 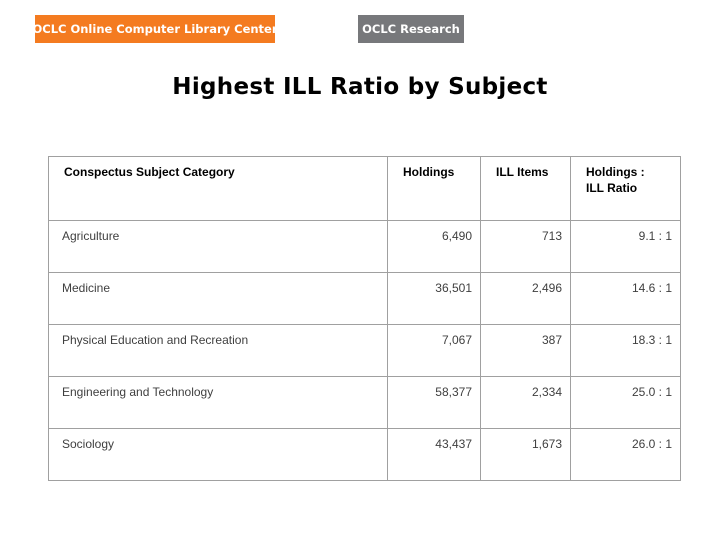 What do you see at coordinates (434, 402) in the screenshot?
I see `cell-holdings: 58,377` at bounding box center [434, 402].